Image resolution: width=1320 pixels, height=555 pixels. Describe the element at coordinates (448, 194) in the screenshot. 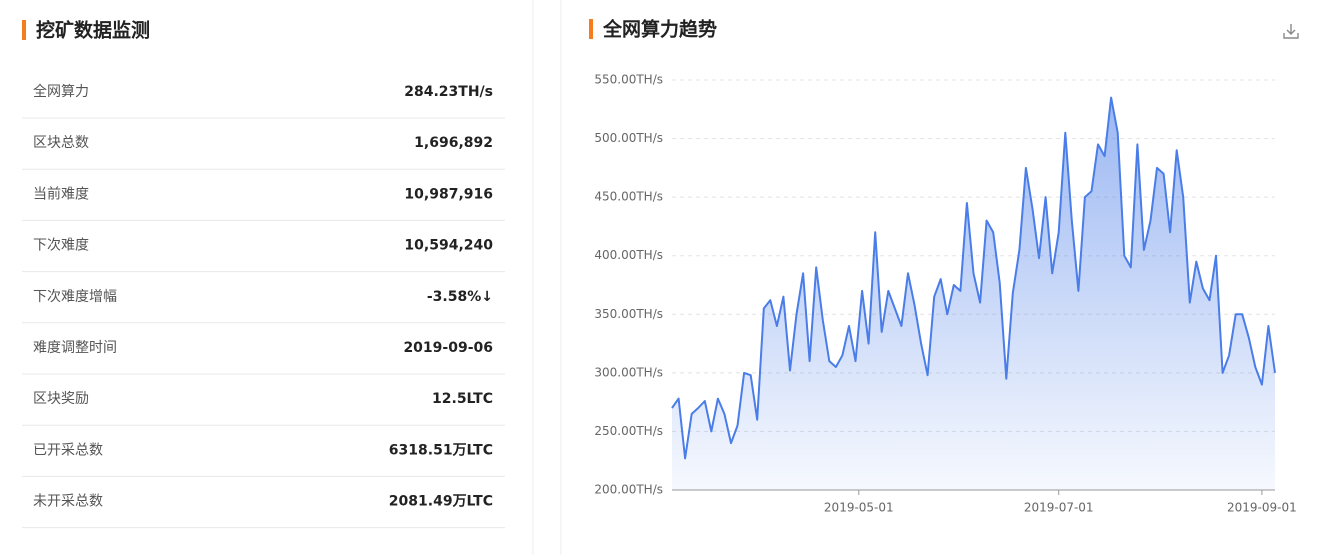

I see `row-value: 10,987,916` at that location.